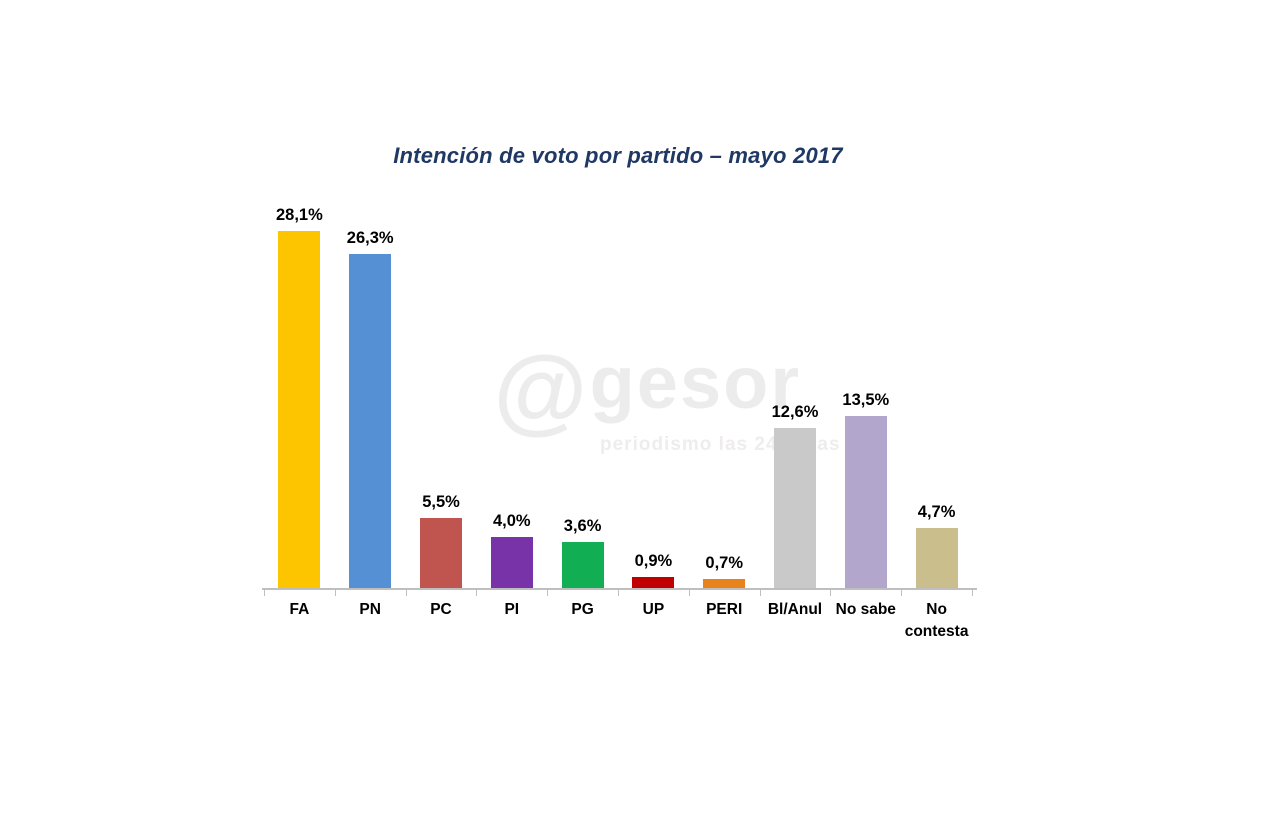  What do you see at coordinates (653, 561) in the screenshot?
I see `value-label-UP: 0,9%` at bounding box center [653, 561].